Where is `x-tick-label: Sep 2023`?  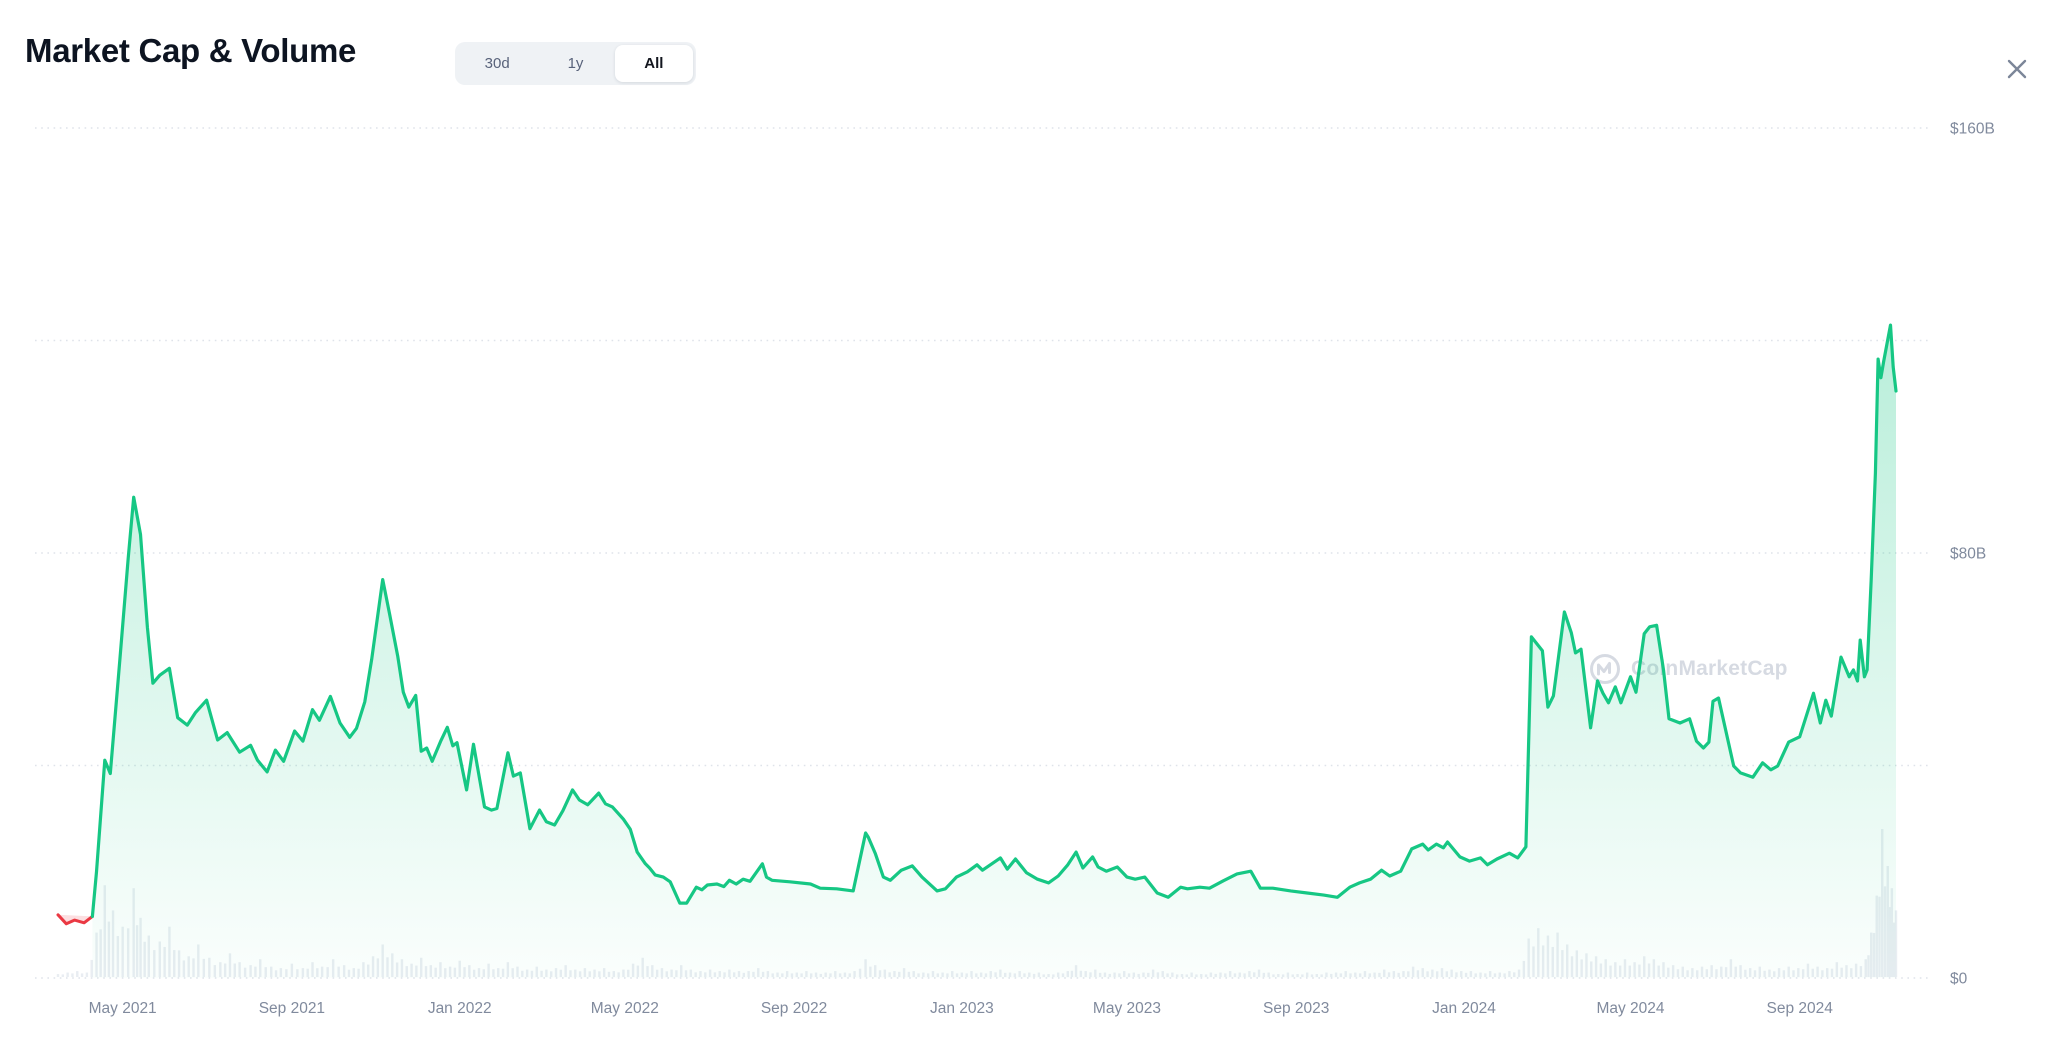
x-tick-label: Sep 2023 is located at coordinates (1296, 1008).